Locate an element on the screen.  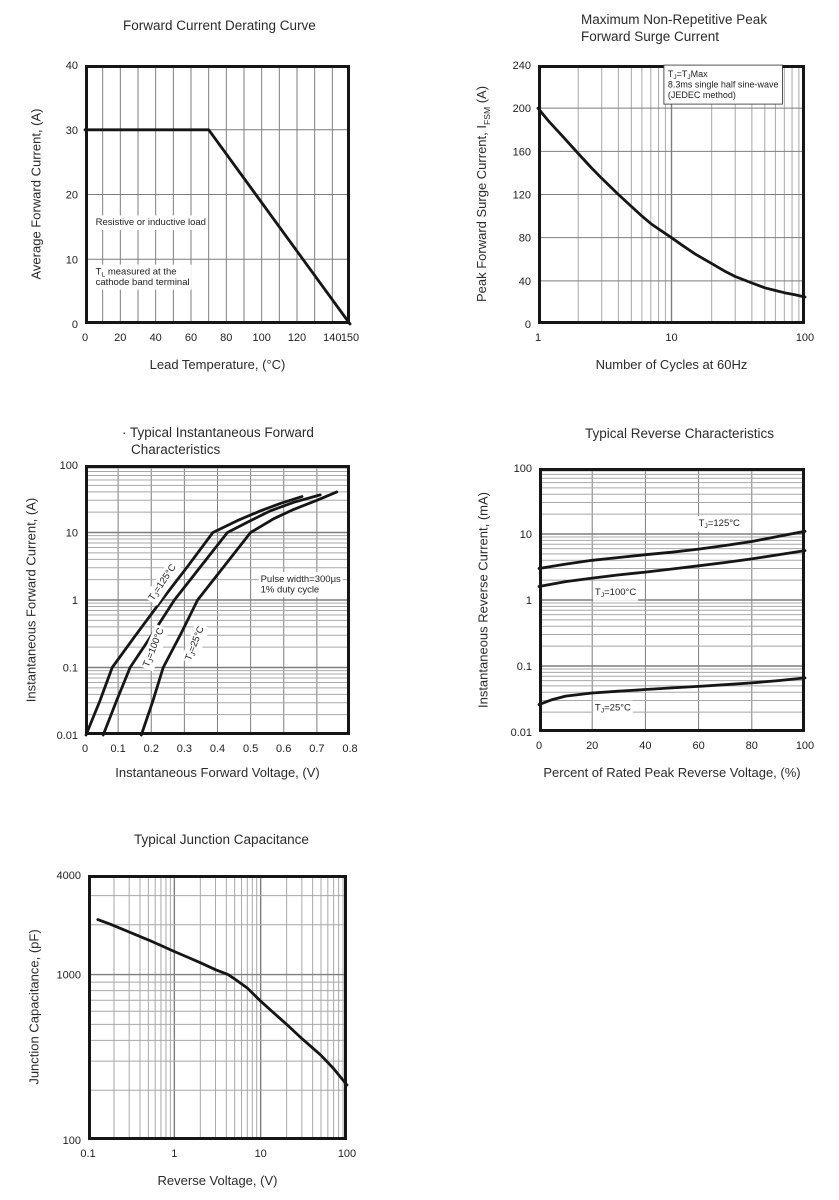
series-tj-125c is located at coordinates (194, 616).